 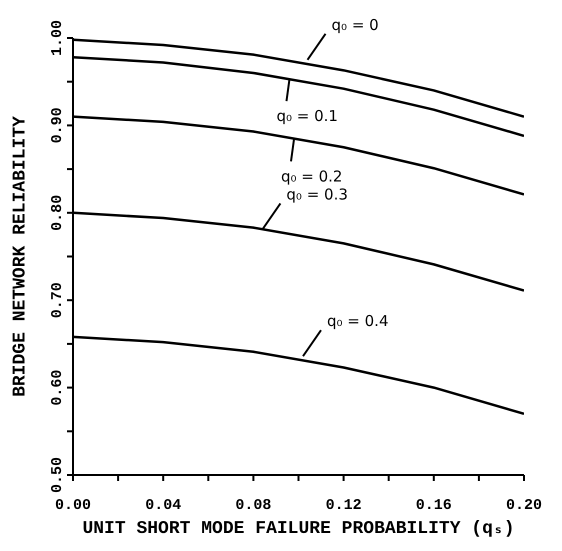 What do you see at coordinates (311, 176) in the screenshot?
I see `annotation: q₀ = 0.2` at bounding box center [311, 176].